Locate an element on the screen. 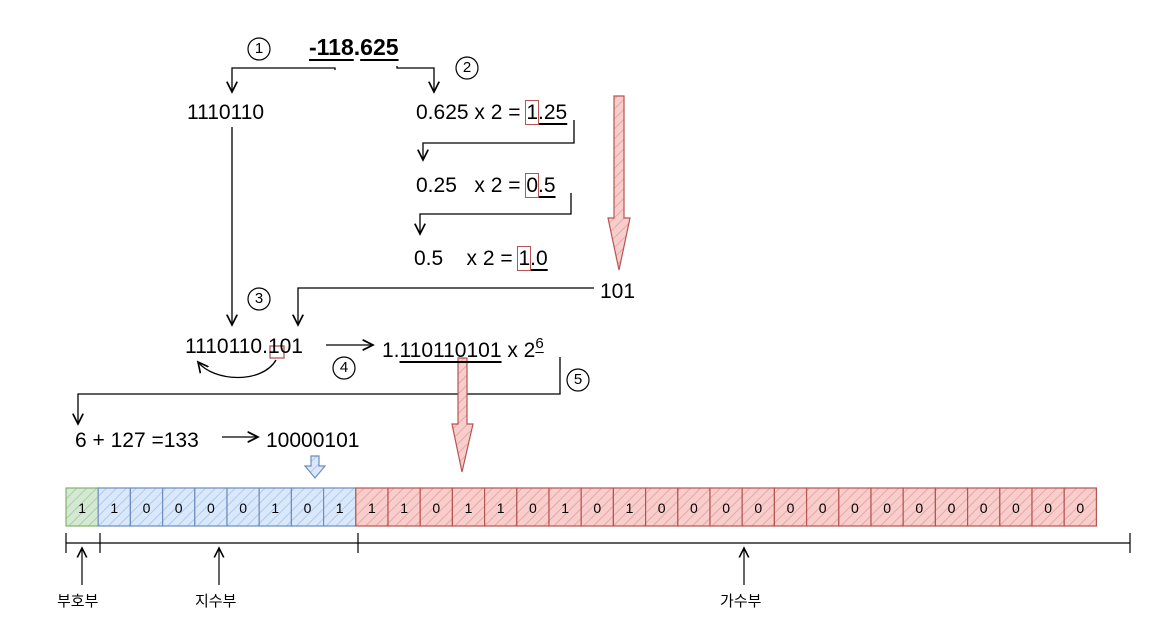  exponent-binary: 10000101 is located at coordinates (313, 440).